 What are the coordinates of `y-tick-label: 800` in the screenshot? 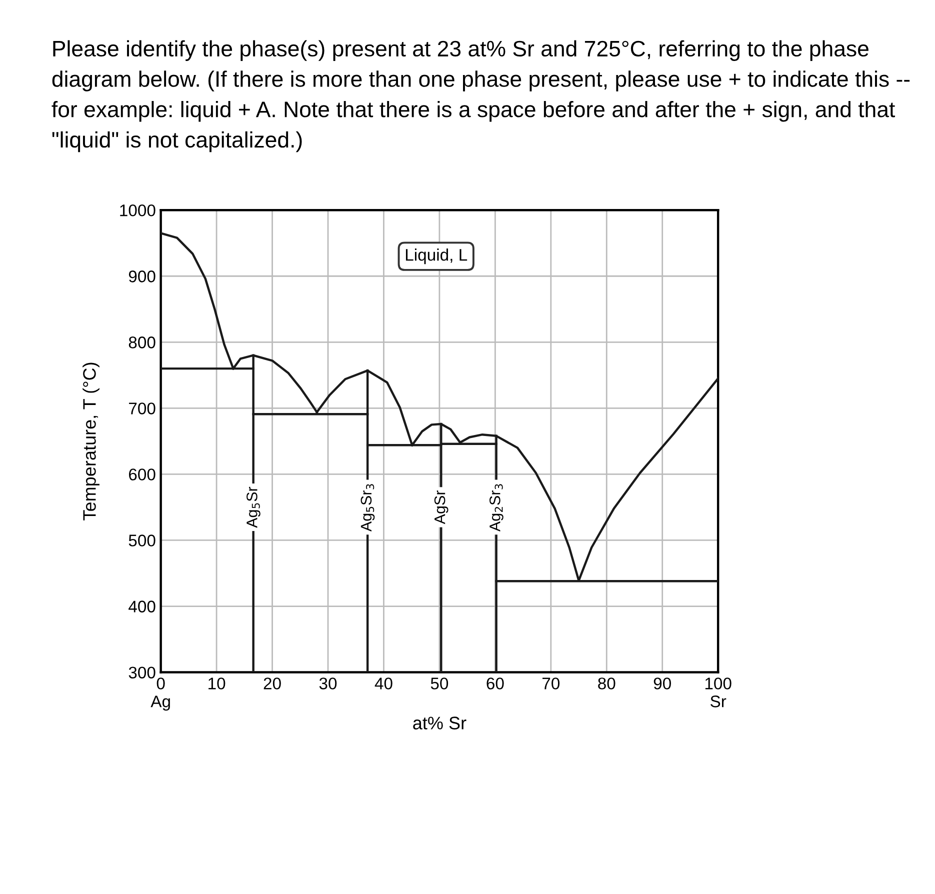 It's located at (142, 342).